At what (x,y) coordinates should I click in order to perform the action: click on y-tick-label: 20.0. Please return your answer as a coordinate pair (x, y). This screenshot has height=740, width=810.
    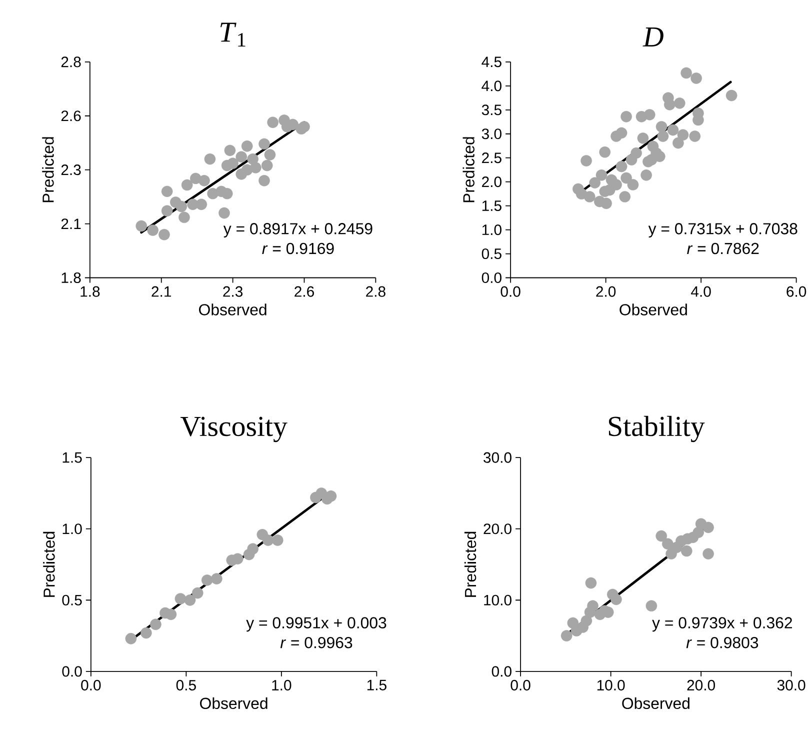
    Looking at the image, I should click on (498, 528).